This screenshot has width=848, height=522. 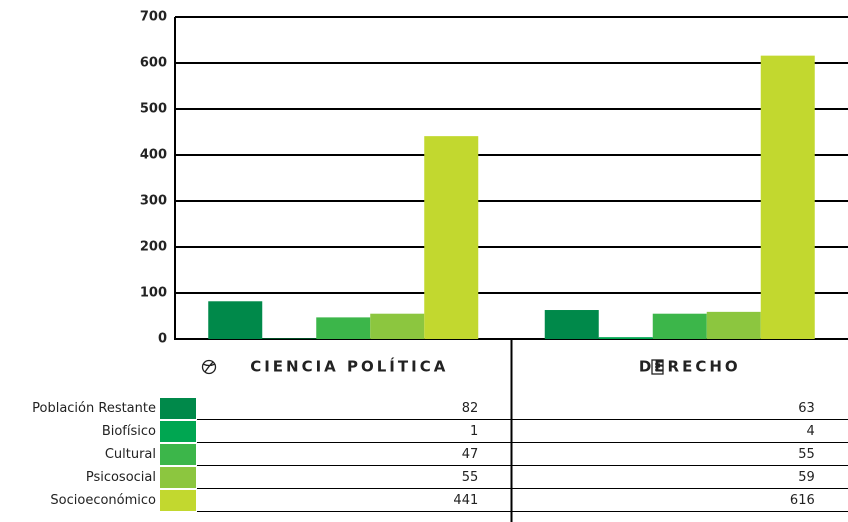 I want to click on legend-label: Psicosocial, so click(x=121, y=477).